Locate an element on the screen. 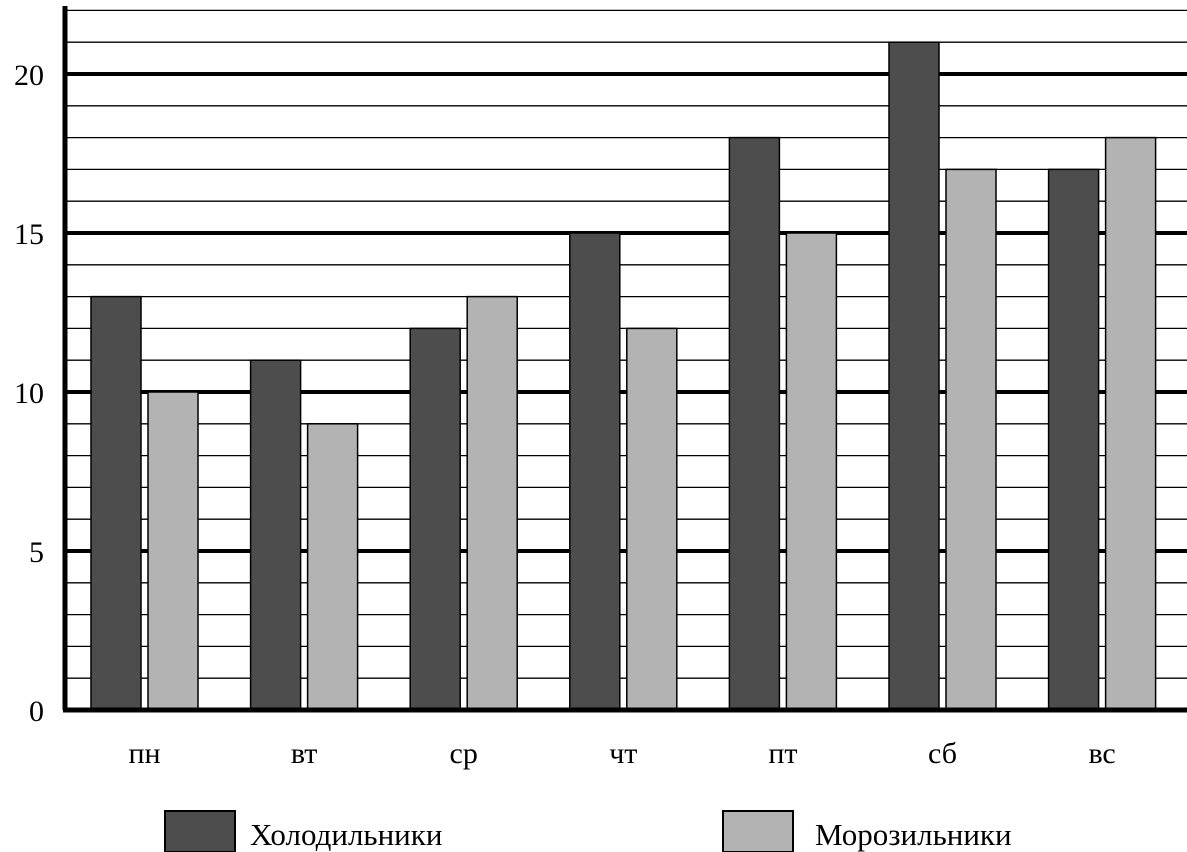 The width and height of the screenshot is (1187, 852). legend-item-1: Морозильники is located at coordinates (867, 831).